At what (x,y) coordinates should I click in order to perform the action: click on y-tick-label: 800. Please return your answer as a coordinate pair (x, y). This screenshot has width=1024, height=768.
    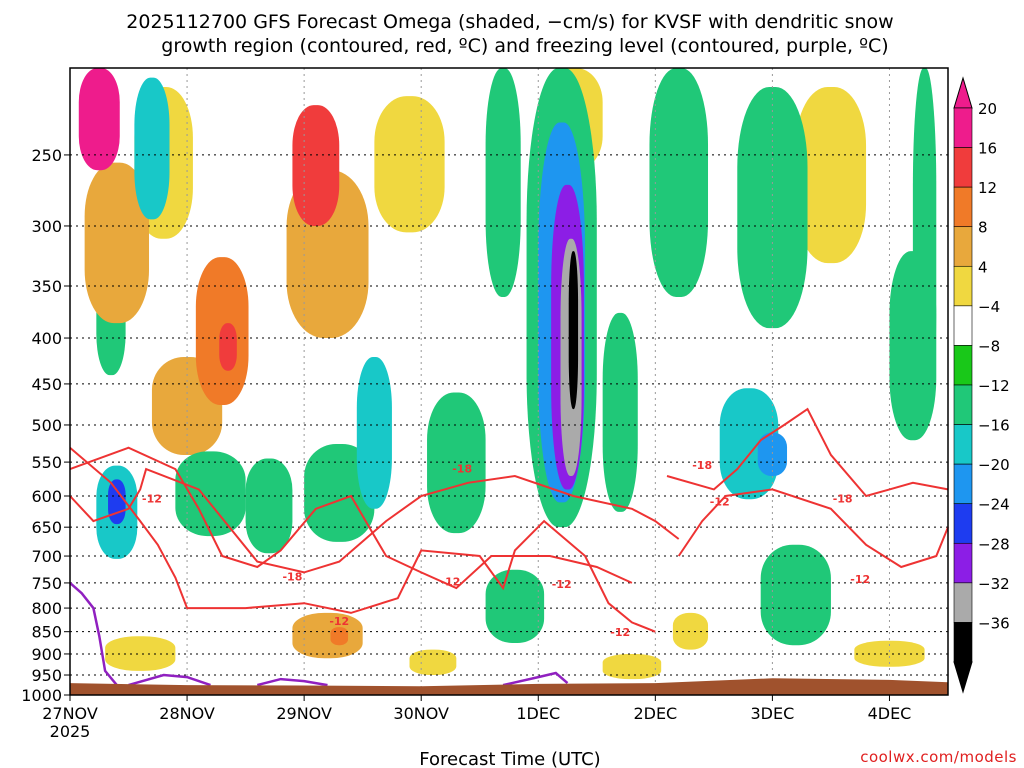
    Looking at the image, I should click on (46, 608).